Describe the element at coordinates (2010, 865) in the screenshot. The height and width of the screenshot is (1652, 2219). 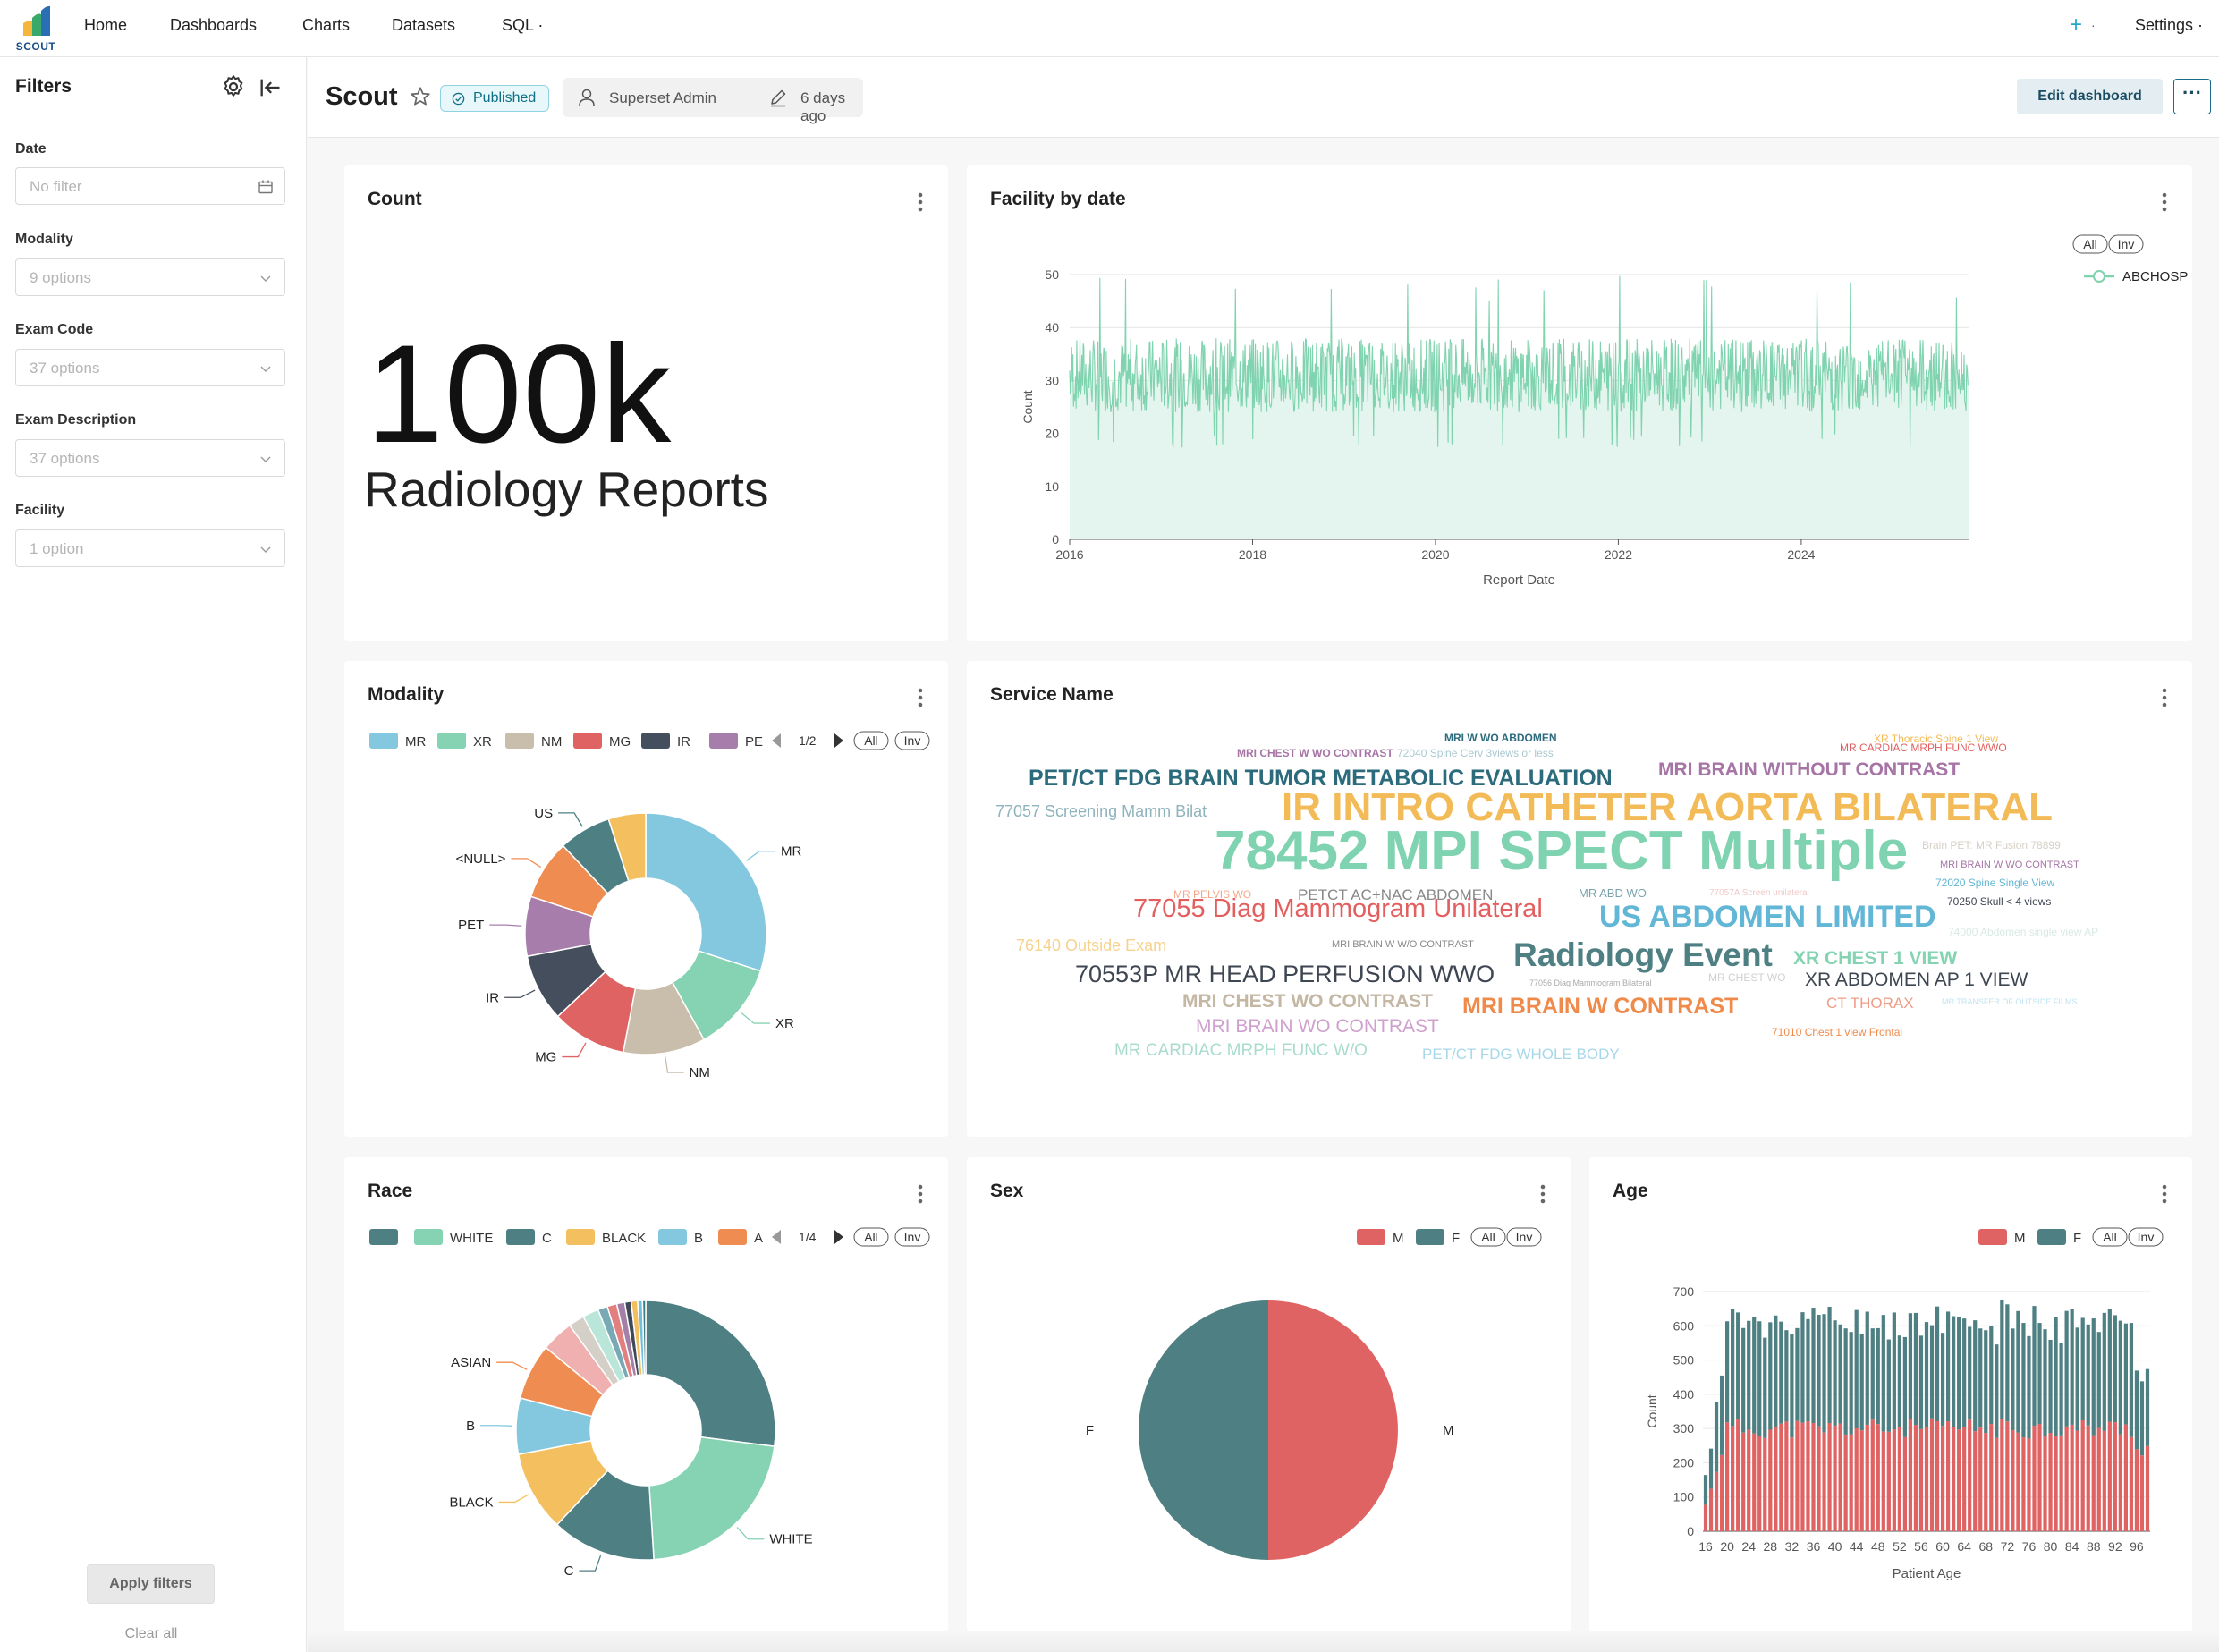
I see `word-cloud-term: MRI BRAIN W WO CONTRAST` at that location.